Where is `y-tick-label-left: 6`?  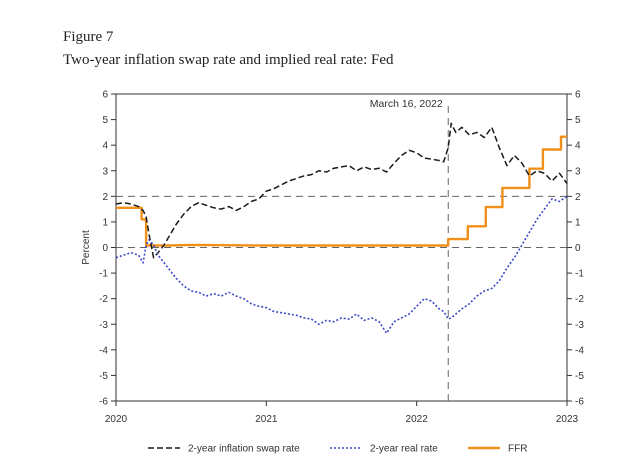 y-tick-label-left: 6 is located at coordinates (105, 95).